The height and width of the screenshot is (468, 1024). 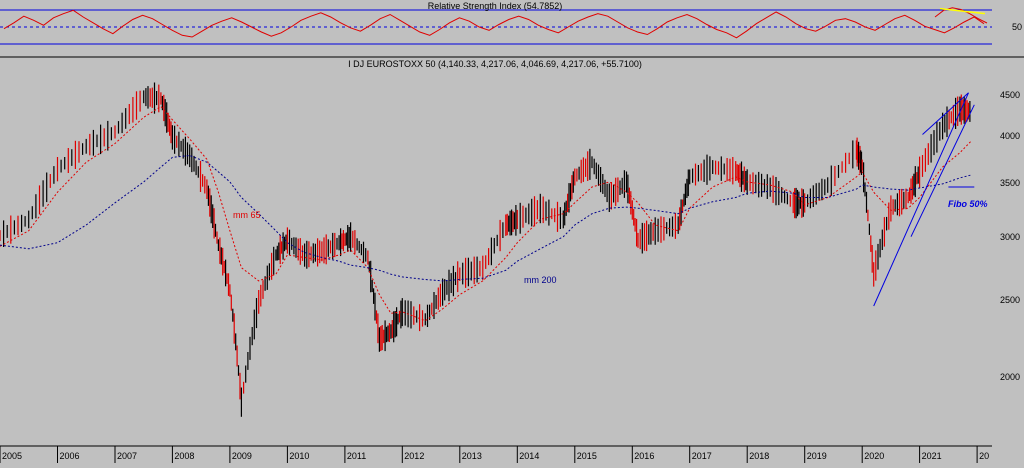 What do you see at coordinates (874, 456) in the screenshot?
I see `x-tick-label: 2020` at bounding box center [874, 456].